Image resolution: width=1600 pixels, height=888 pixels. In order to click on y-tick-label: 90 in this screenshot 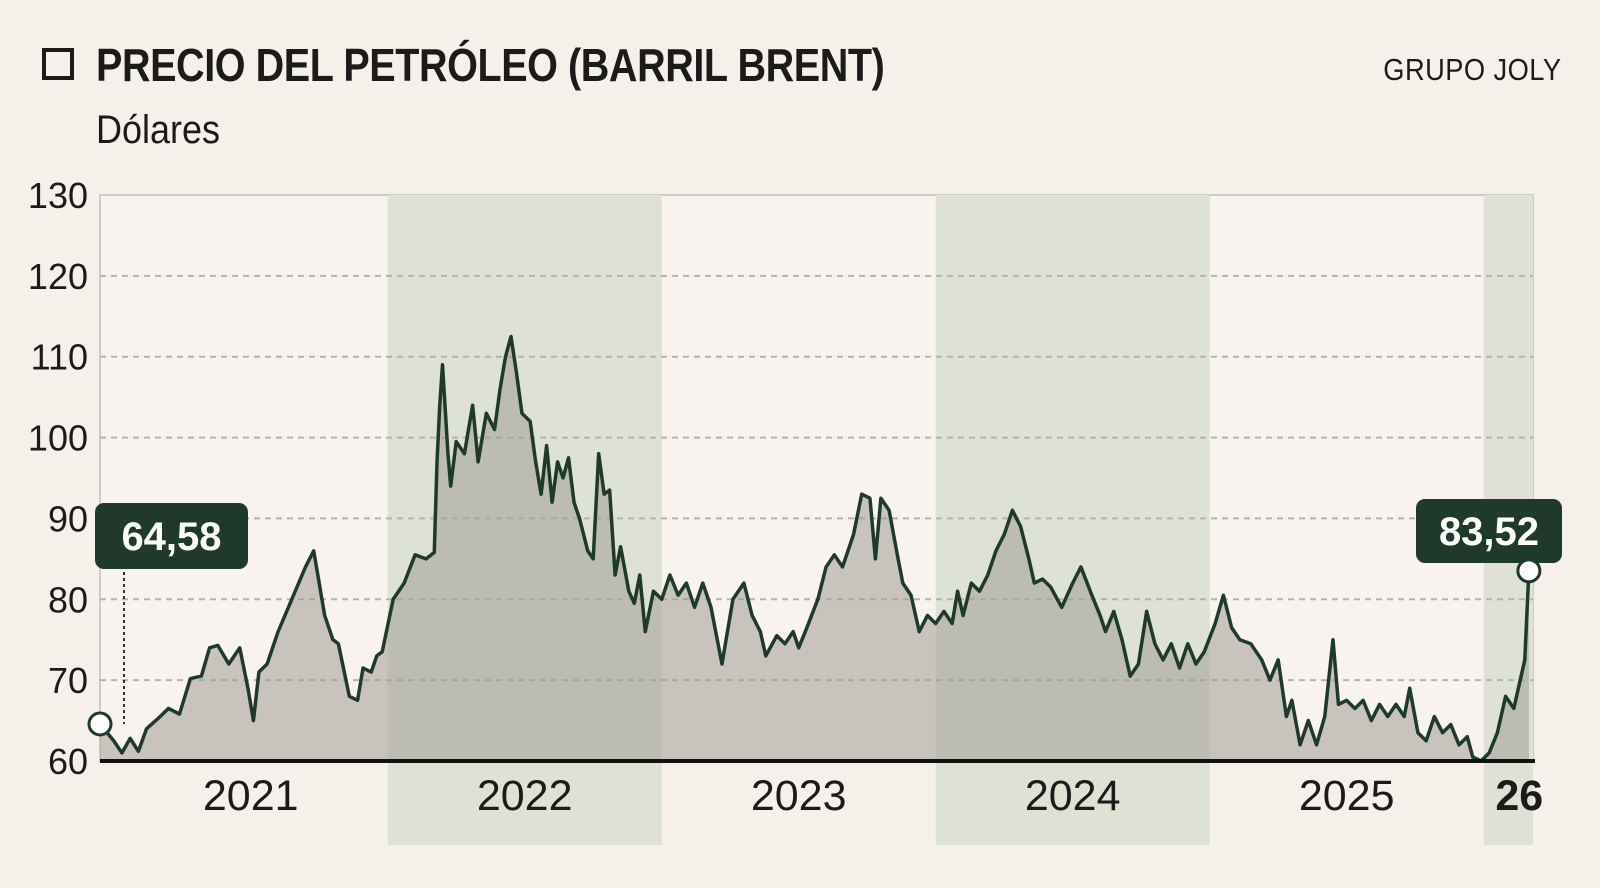, I will do `click(68, 518)`.